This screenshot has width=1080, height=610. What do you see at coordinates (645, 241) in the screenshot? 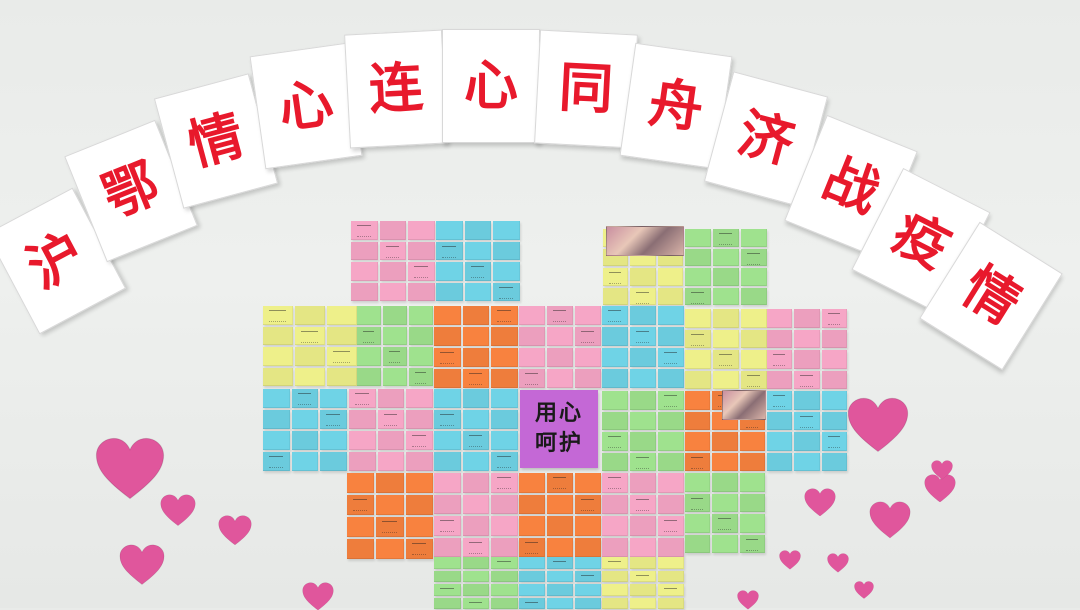
I see `pinned-photo` at bounding box center [645, 241].